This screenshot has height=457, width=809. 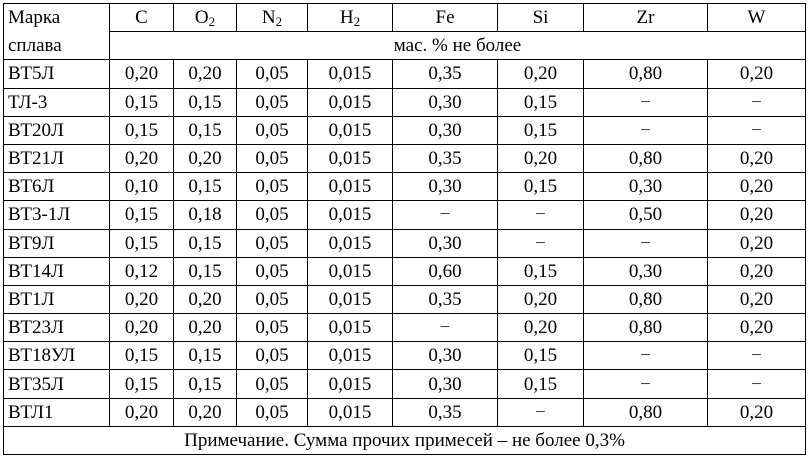 What do you see at coordinates (445, 18) in the screenshot?
I see `element-symbol: Fe` at bounding box center [445, 18].